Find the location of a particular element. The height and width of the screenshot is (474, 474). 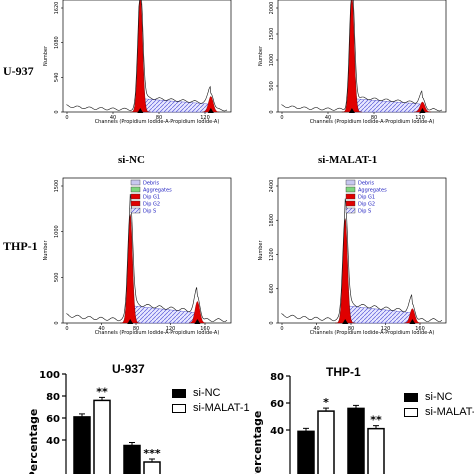

legend-label: Dip S is located at coordinates (364, 212).